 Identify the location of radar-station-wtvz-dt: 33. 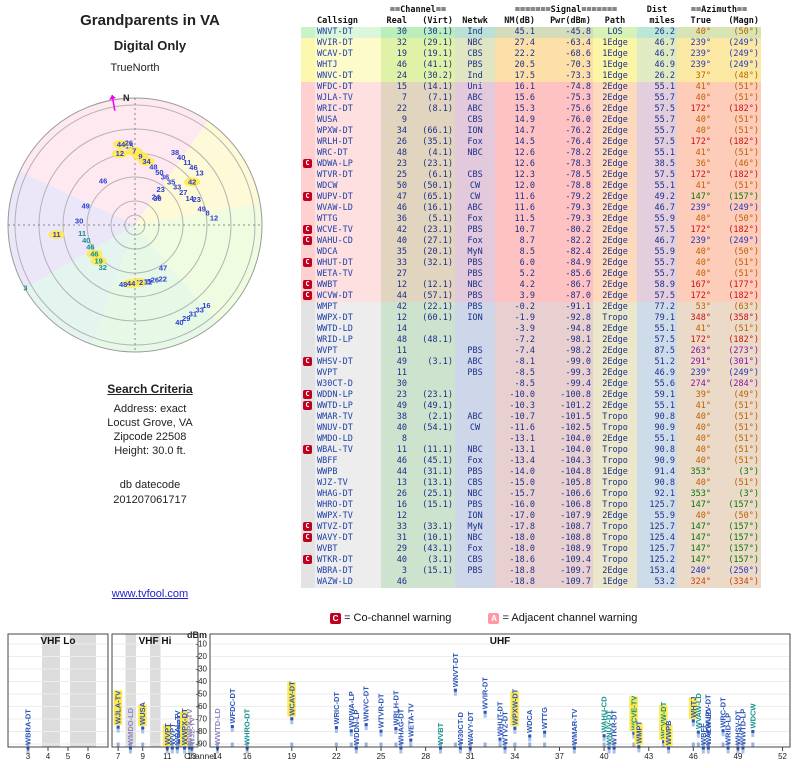
(200, 309).